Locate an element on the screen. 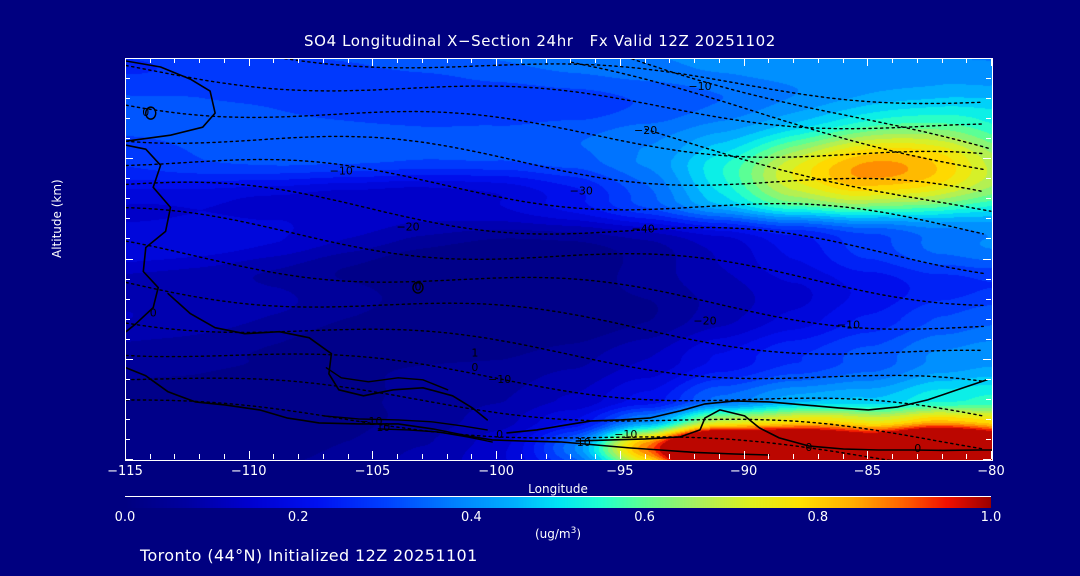 The width and height of the screenshot is (1080, 576). colorbar-tick-label: 0.4 is located at coordinates (471, 517).